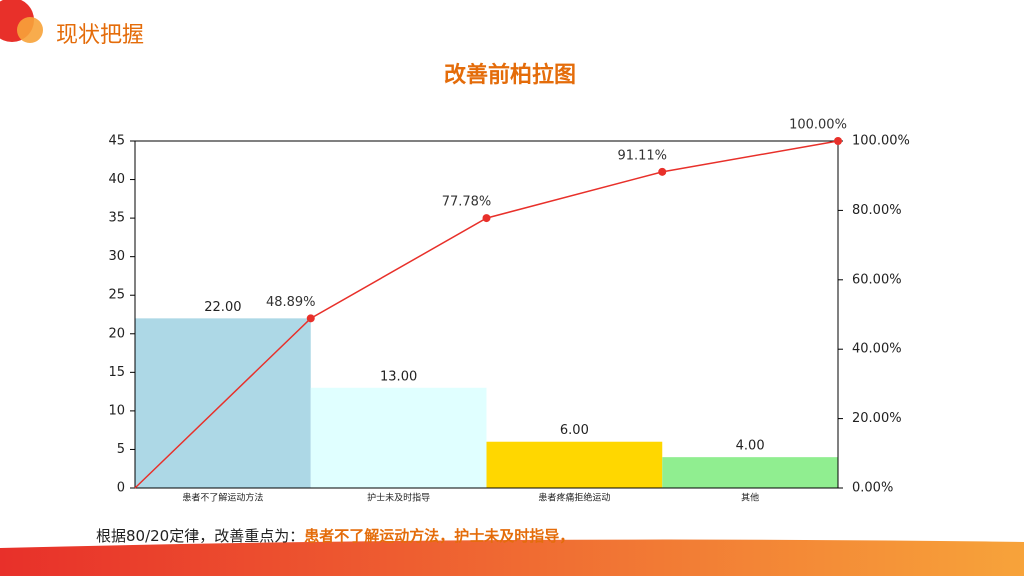  What do you see at coordinates (121, 449) in the screenshot?
I see `y-tick-label: 5` at bounding box center [121, 449].